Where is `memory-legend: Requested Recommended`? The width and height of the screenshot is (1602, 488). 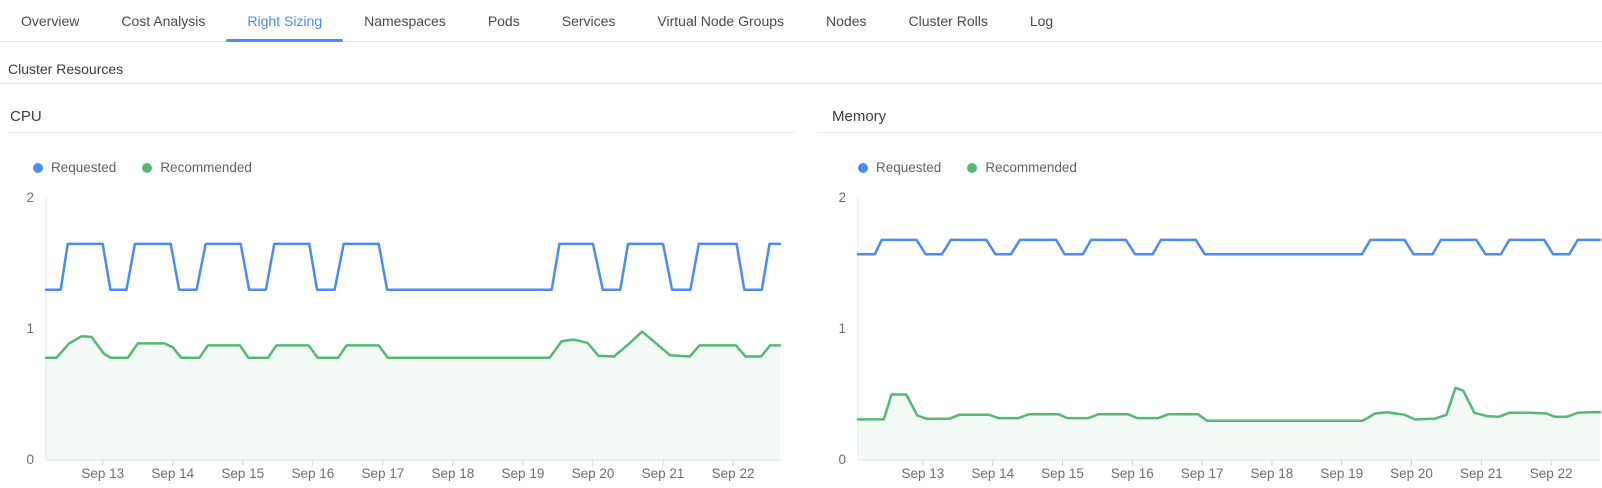 memory-legend: Requested Recommended is located at coordinates (1230, 167).